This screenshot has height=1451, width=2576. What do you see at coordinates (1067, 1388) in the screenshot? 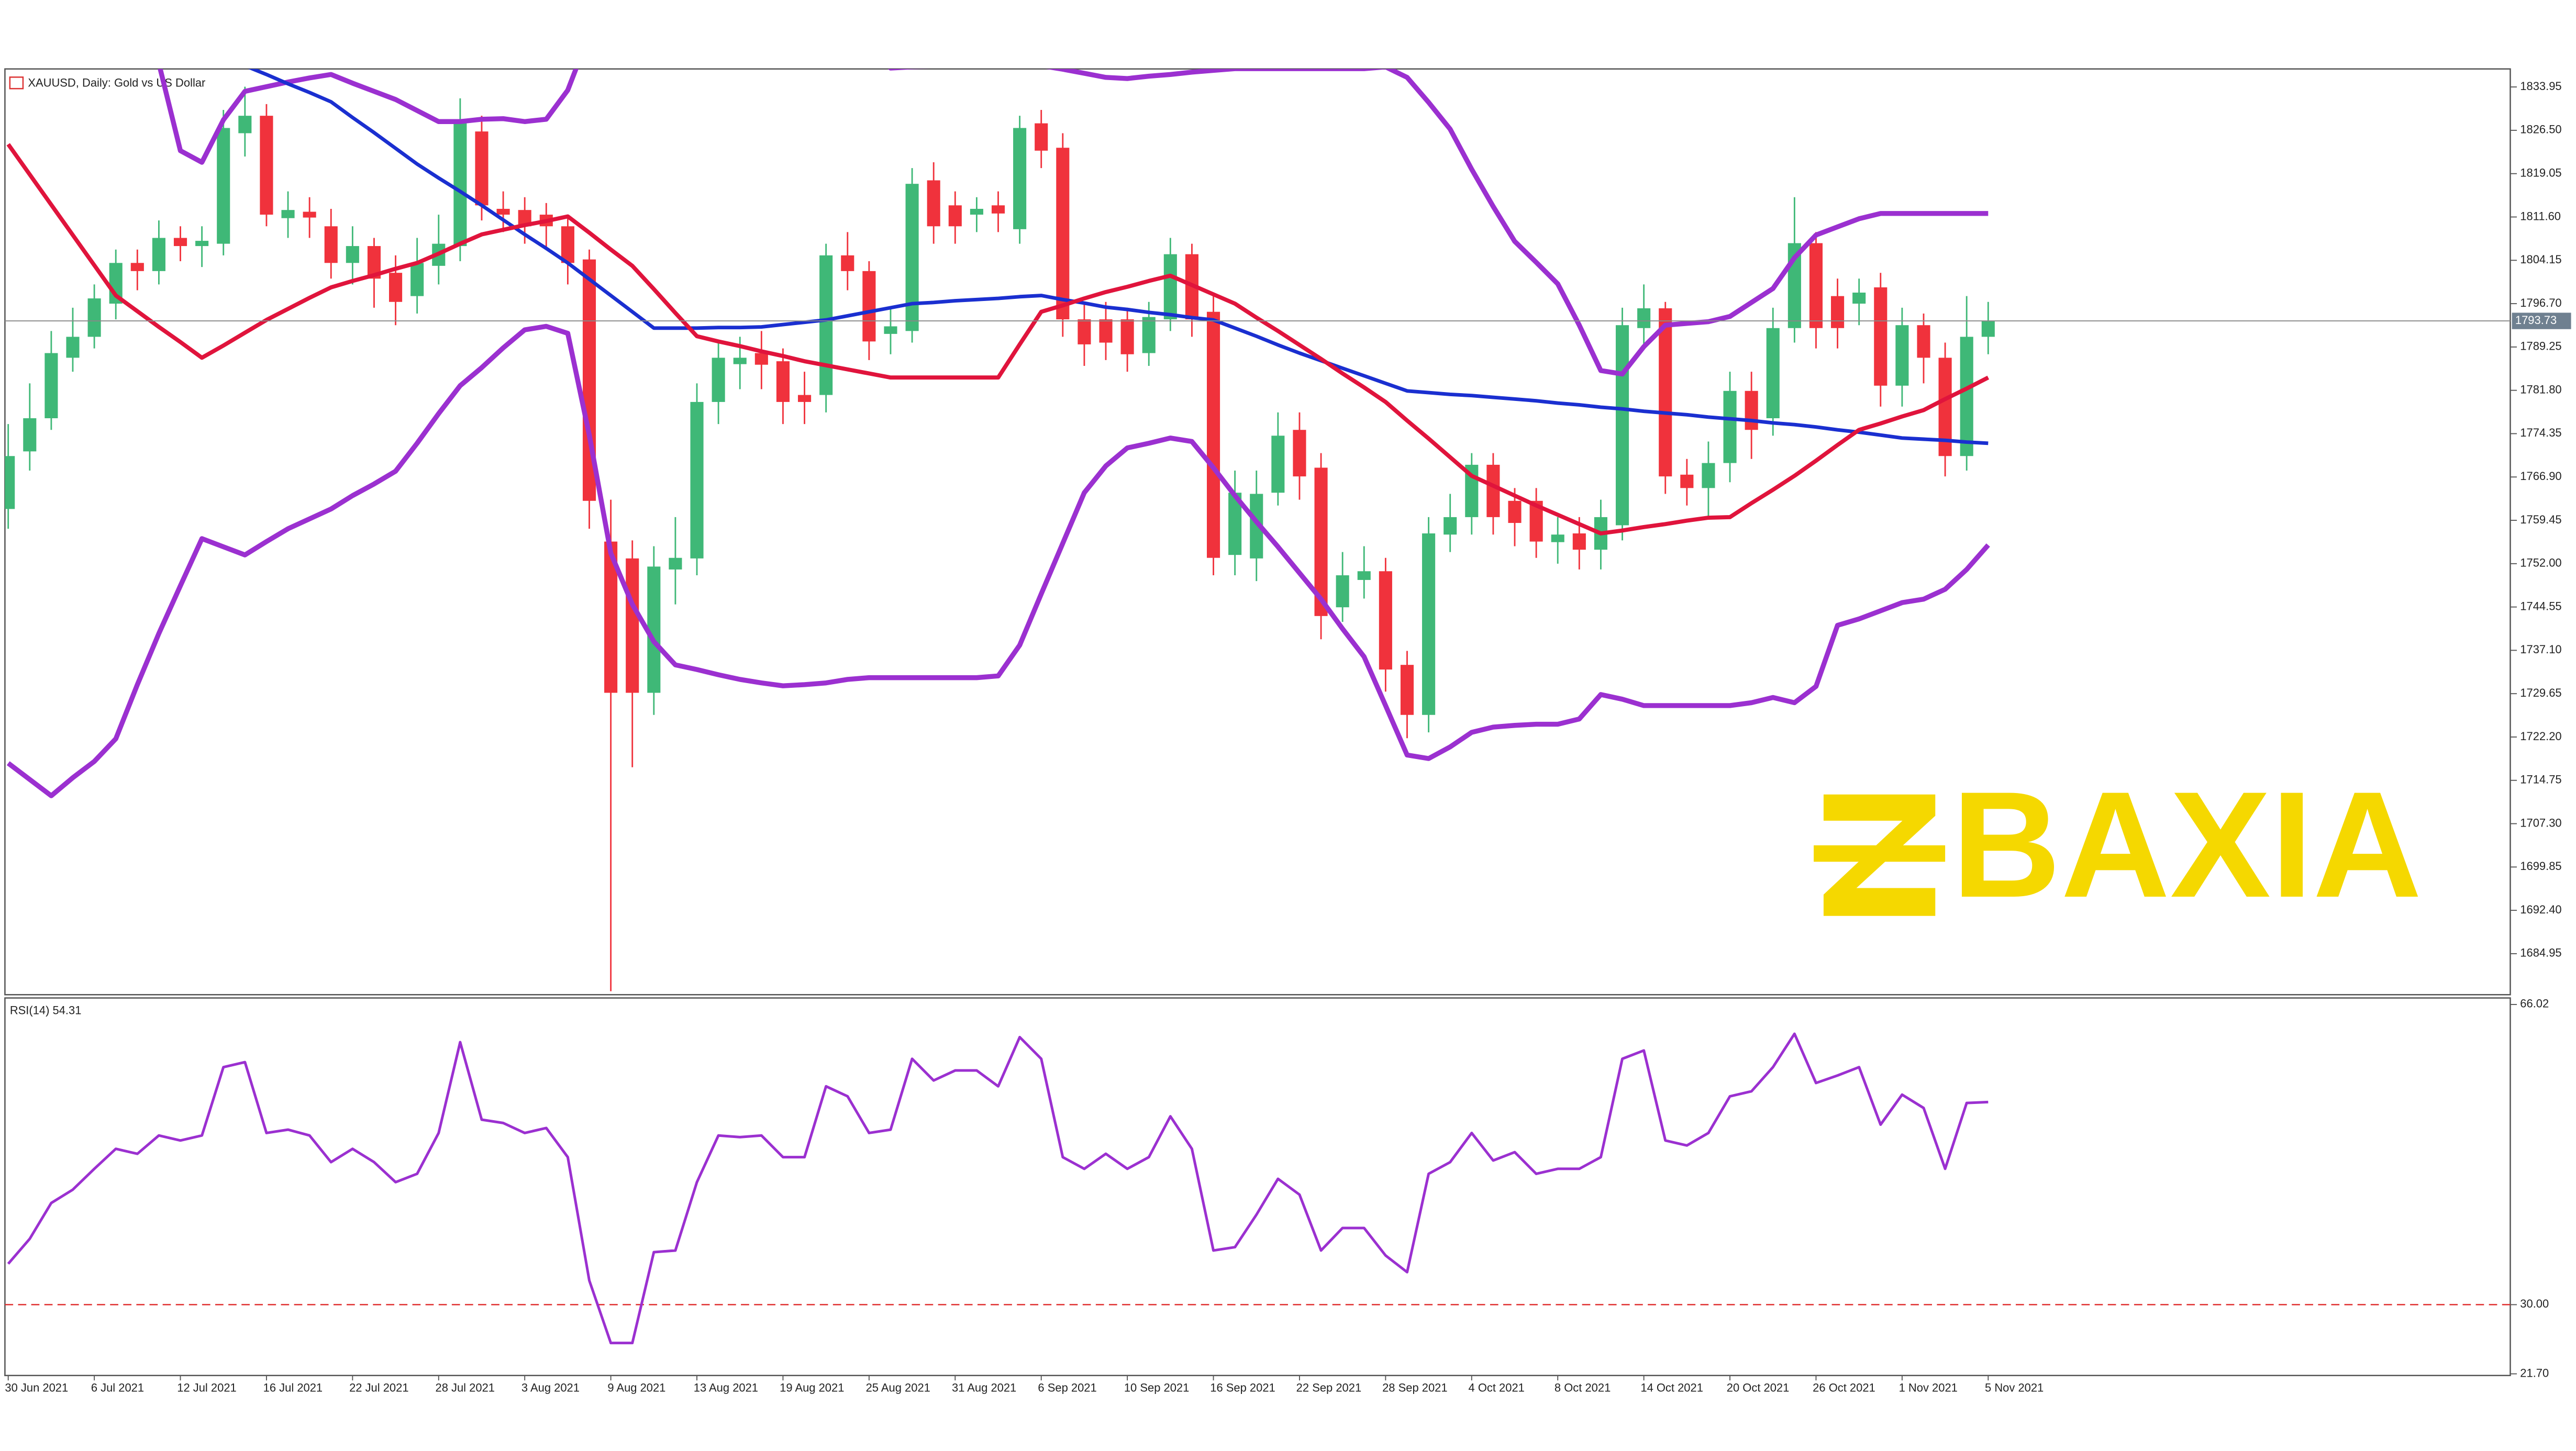
I see `x-tick-label: 6 Sep 2021` at bounding box center [1067, 1388].